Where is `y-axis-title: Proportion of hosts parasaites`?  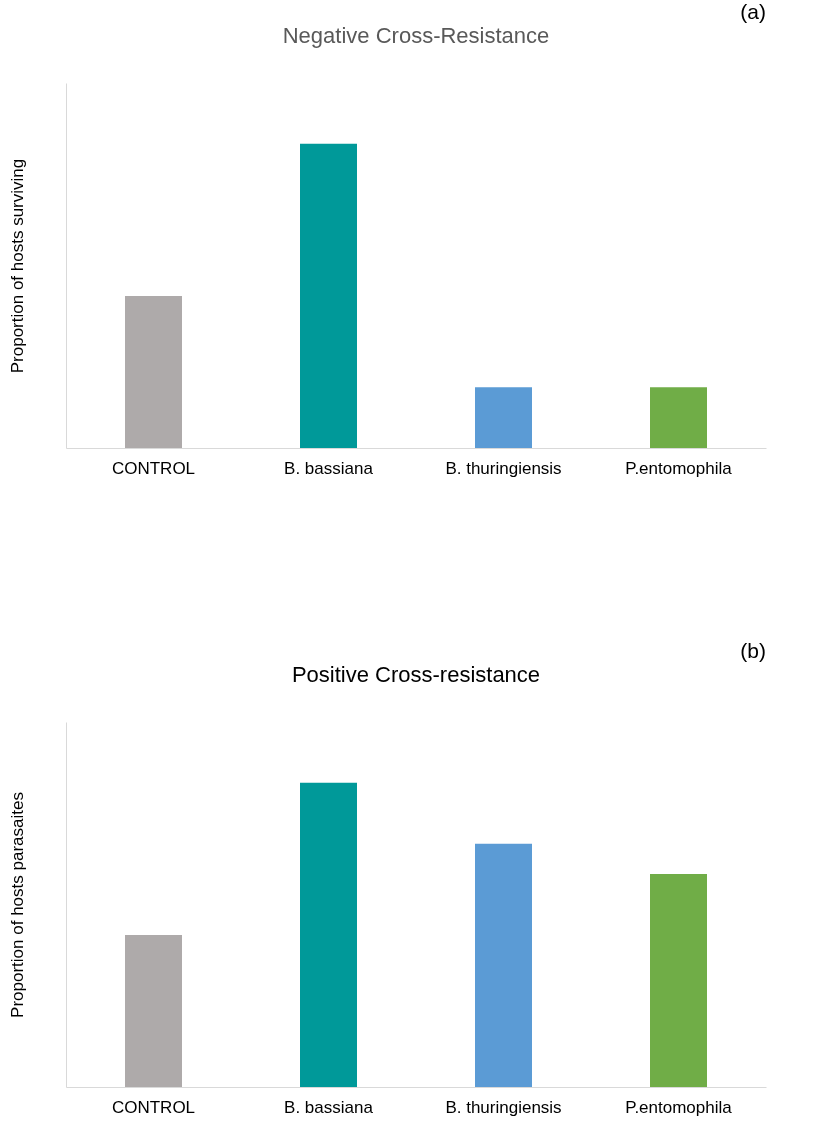 y-axis-title: Proportion of hosts parasaites is located at coordinates (17, 905).